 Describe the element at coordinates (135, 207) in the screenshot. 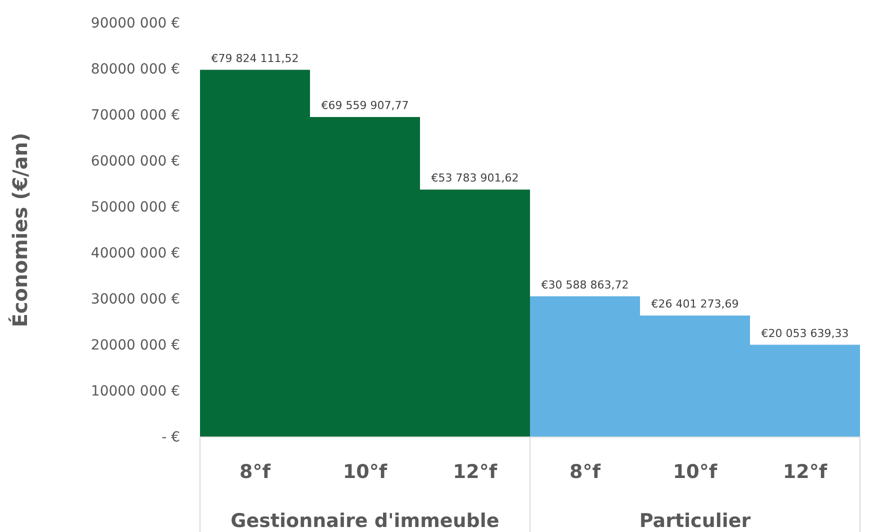

I see `y-tick-label: 50000 000 €` at that location.